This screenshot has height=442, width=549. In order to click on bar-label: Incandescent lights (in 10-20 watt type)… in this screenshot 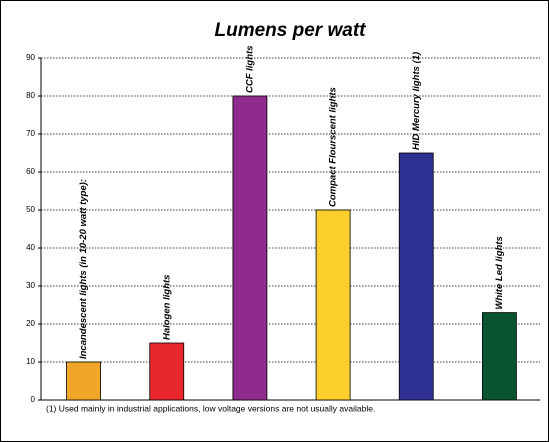, I will do `click(83, 269)`.